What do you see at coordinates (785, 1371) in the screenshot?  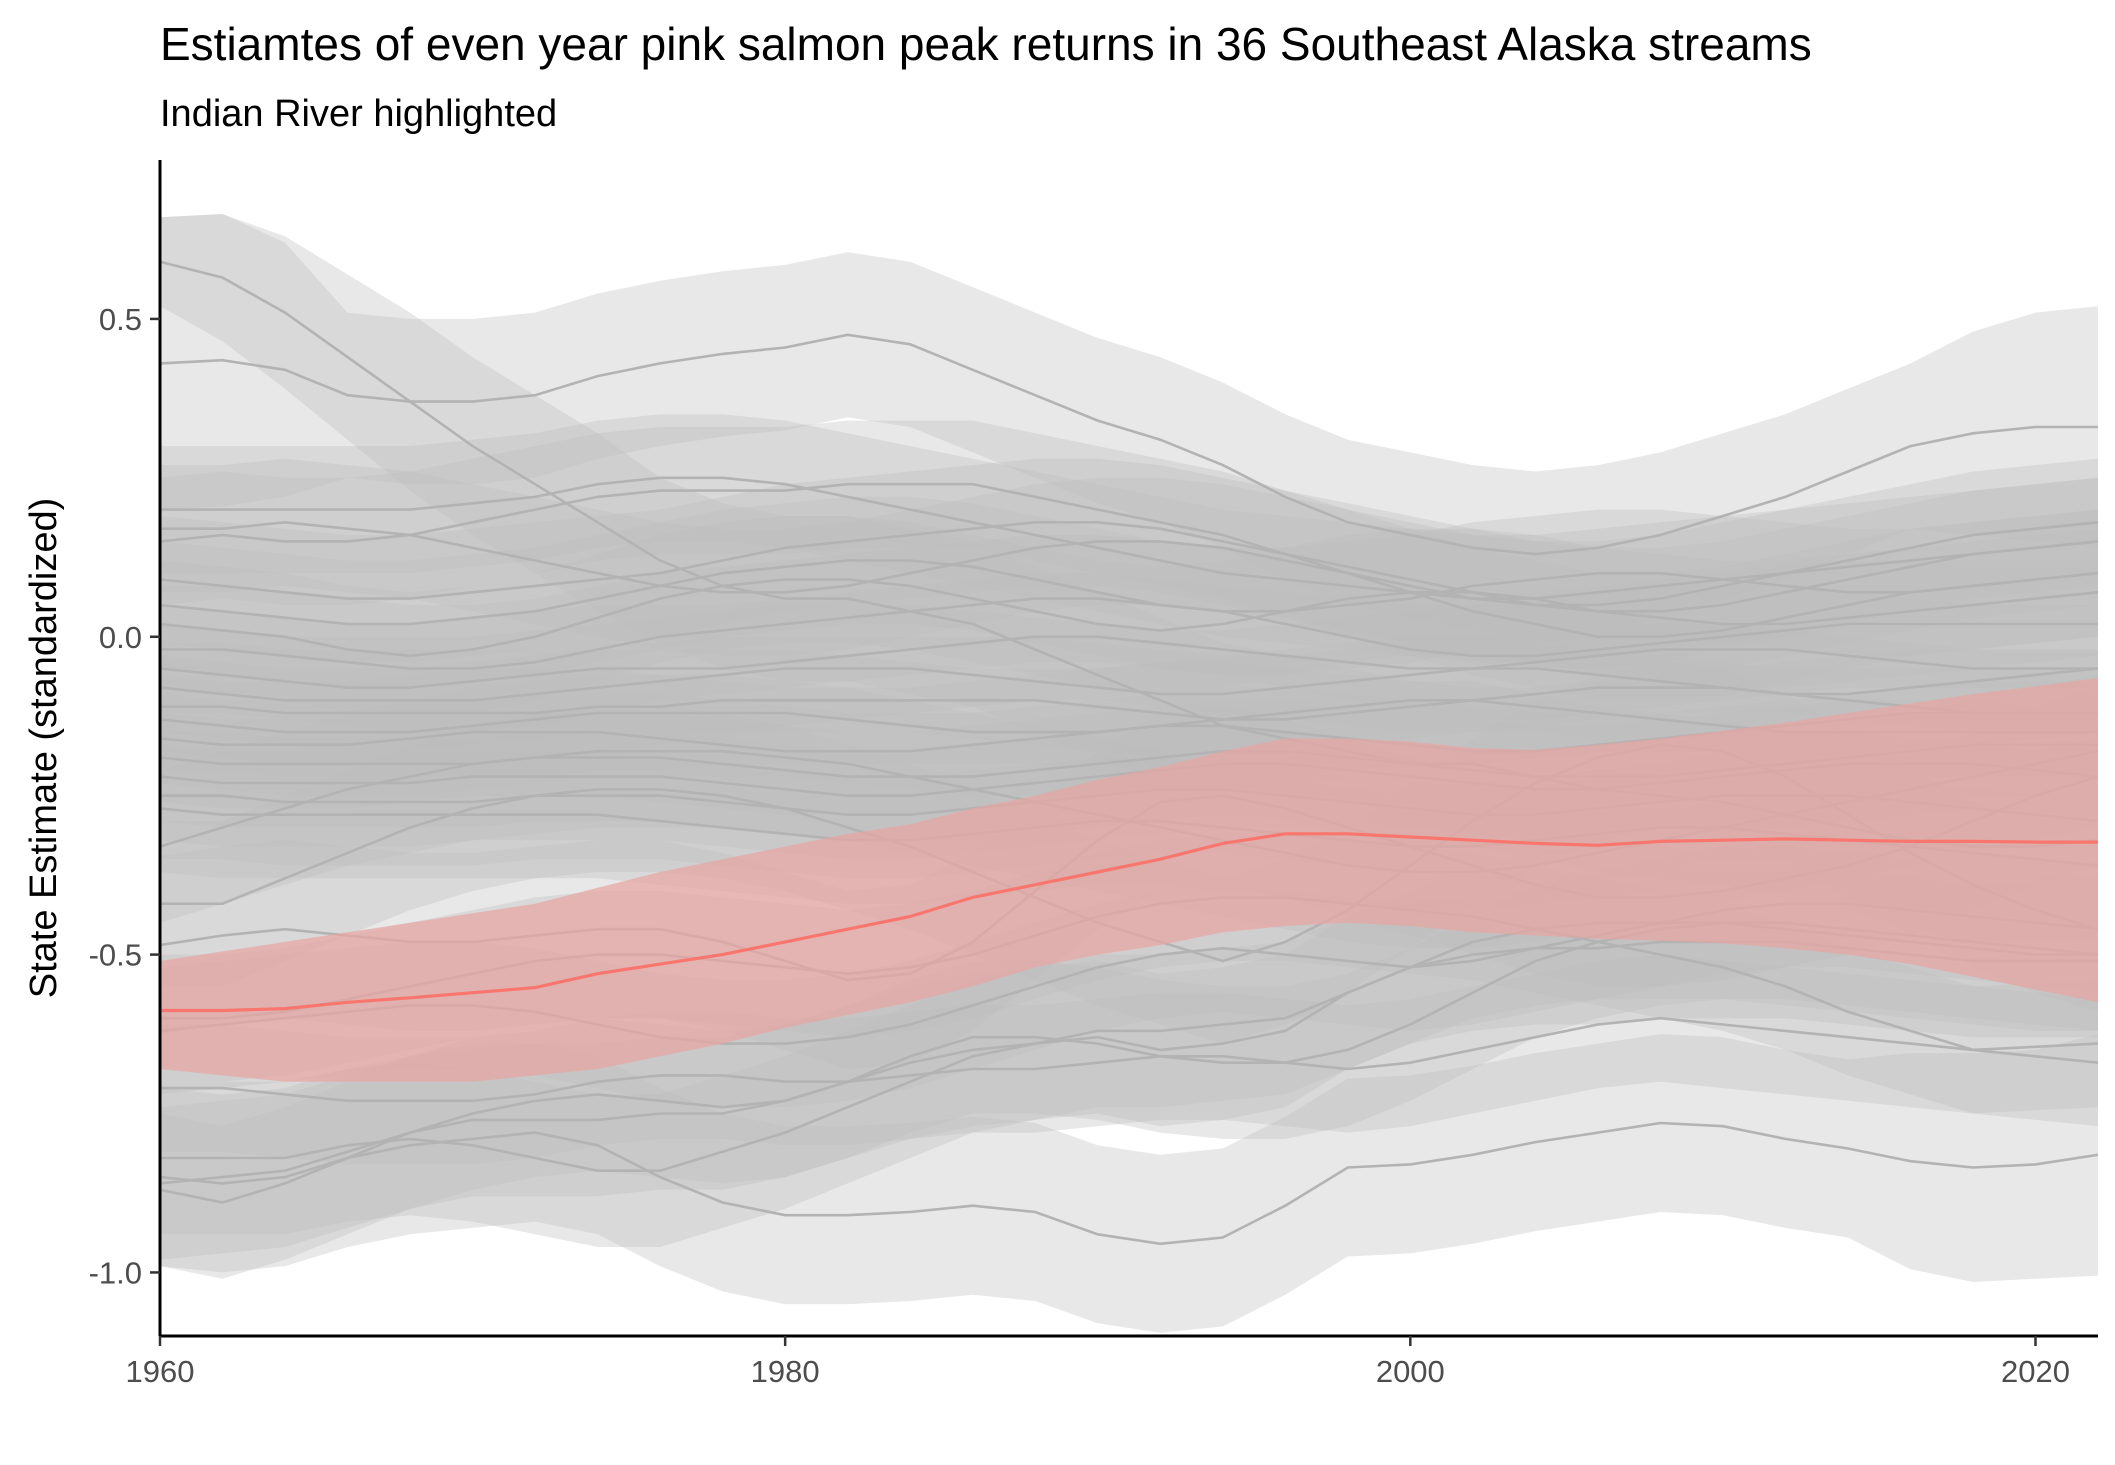 I see `x-tick-label: 1980` at bounding box center [785, 1371].